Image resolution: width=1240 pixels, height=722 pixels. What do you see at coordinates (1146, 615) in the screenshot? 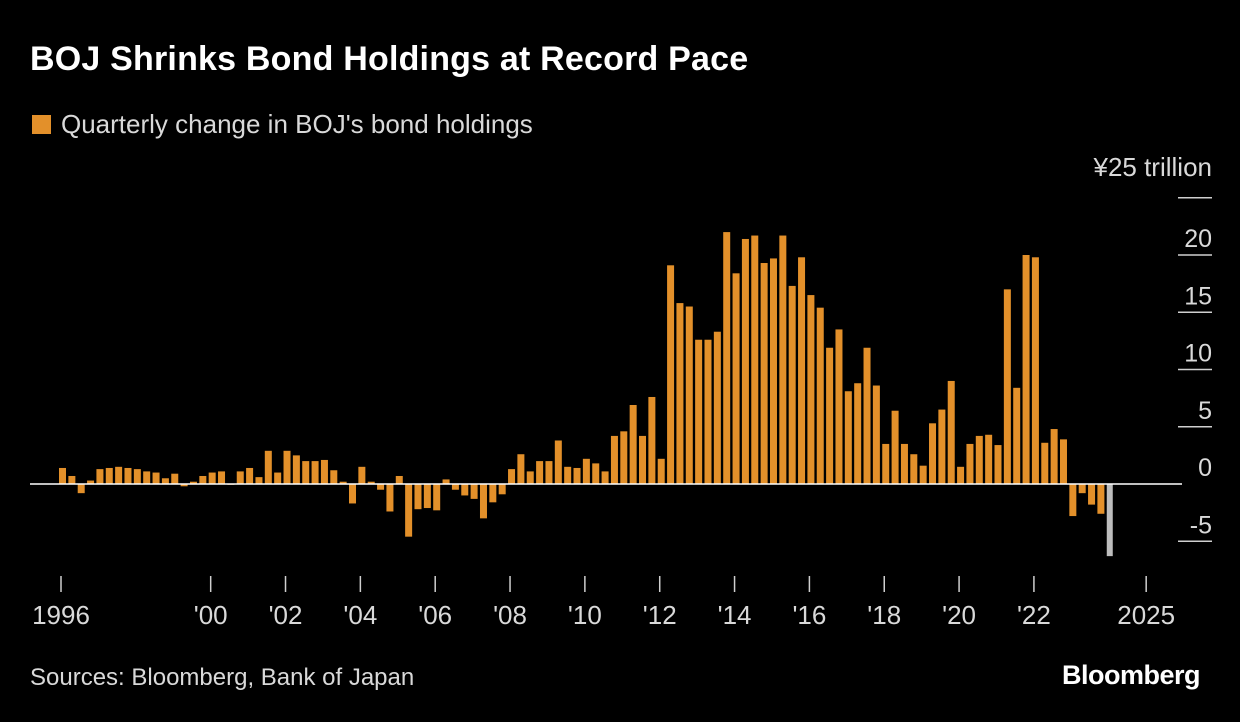
I see `x-tick-label: 2025` at bounding box center [1146, 615].